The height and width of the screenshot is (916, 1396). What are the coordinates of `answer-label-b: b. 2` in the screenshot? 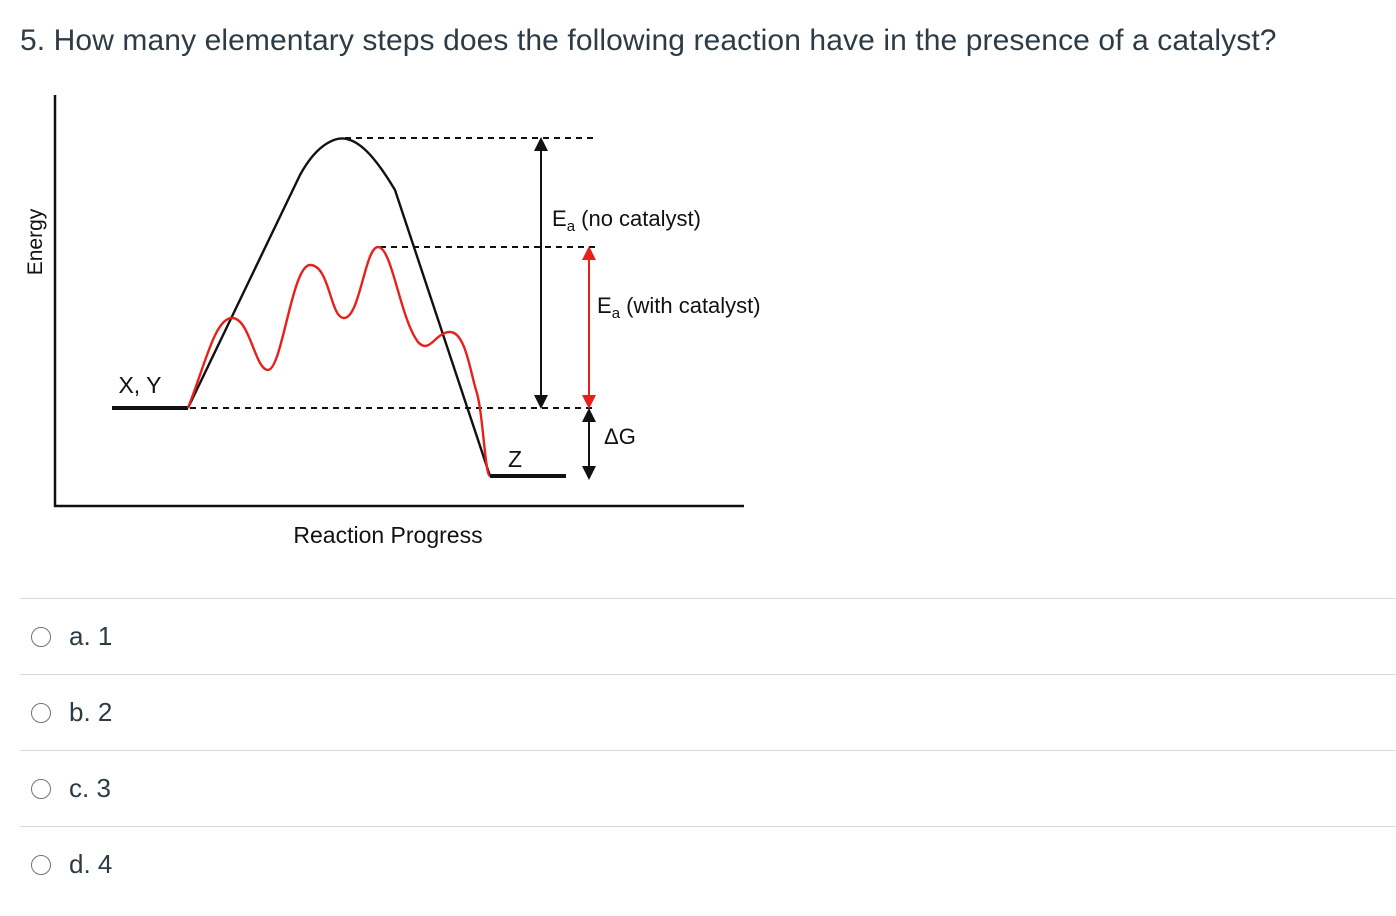 It's located at (91, 712).